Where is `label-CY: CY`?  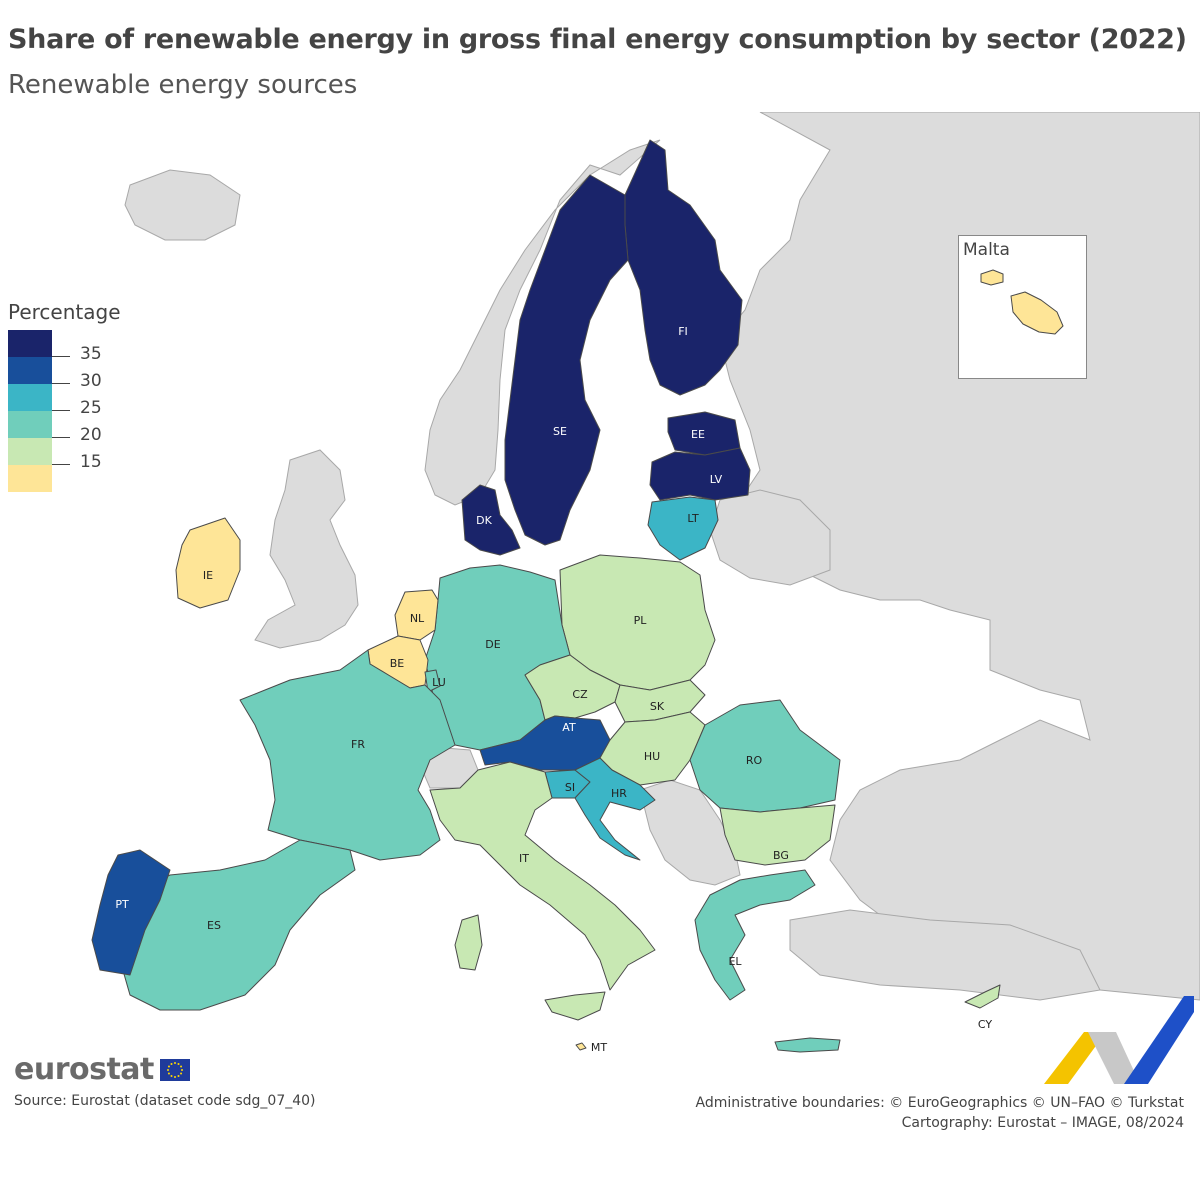
label-CY: CY is located at coordinates (985, 1024).